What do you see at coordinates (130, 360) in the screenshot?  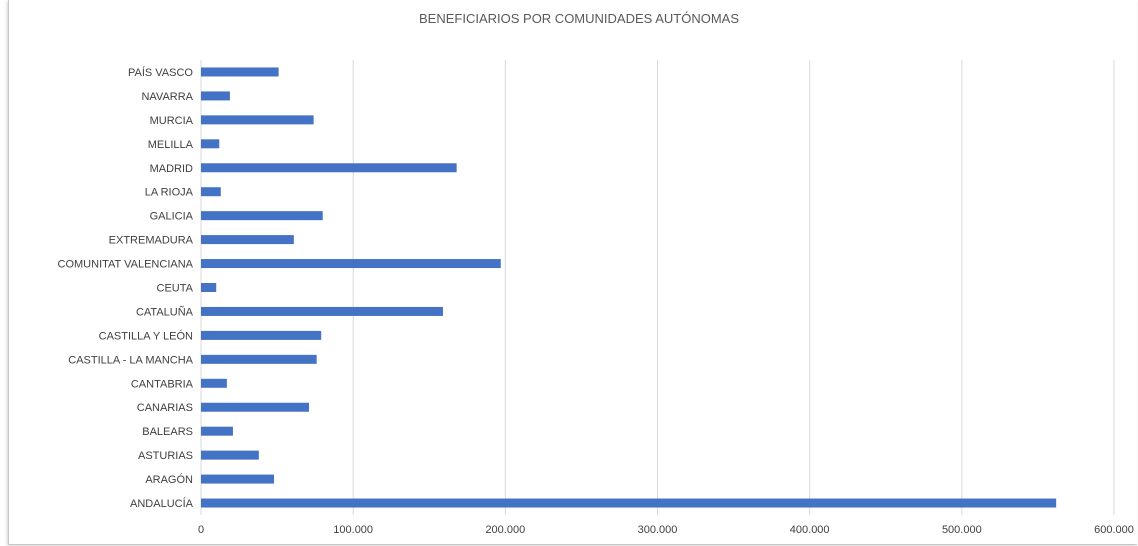 I see `category-label: CASTILLA - LA MANCHA` at bounding box center [130, 360].